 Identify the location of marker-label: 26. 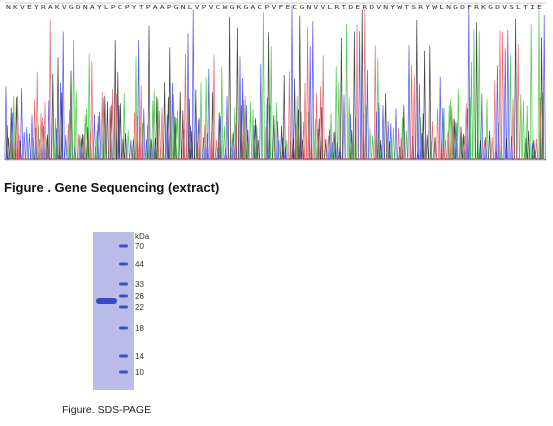
(139, 296).